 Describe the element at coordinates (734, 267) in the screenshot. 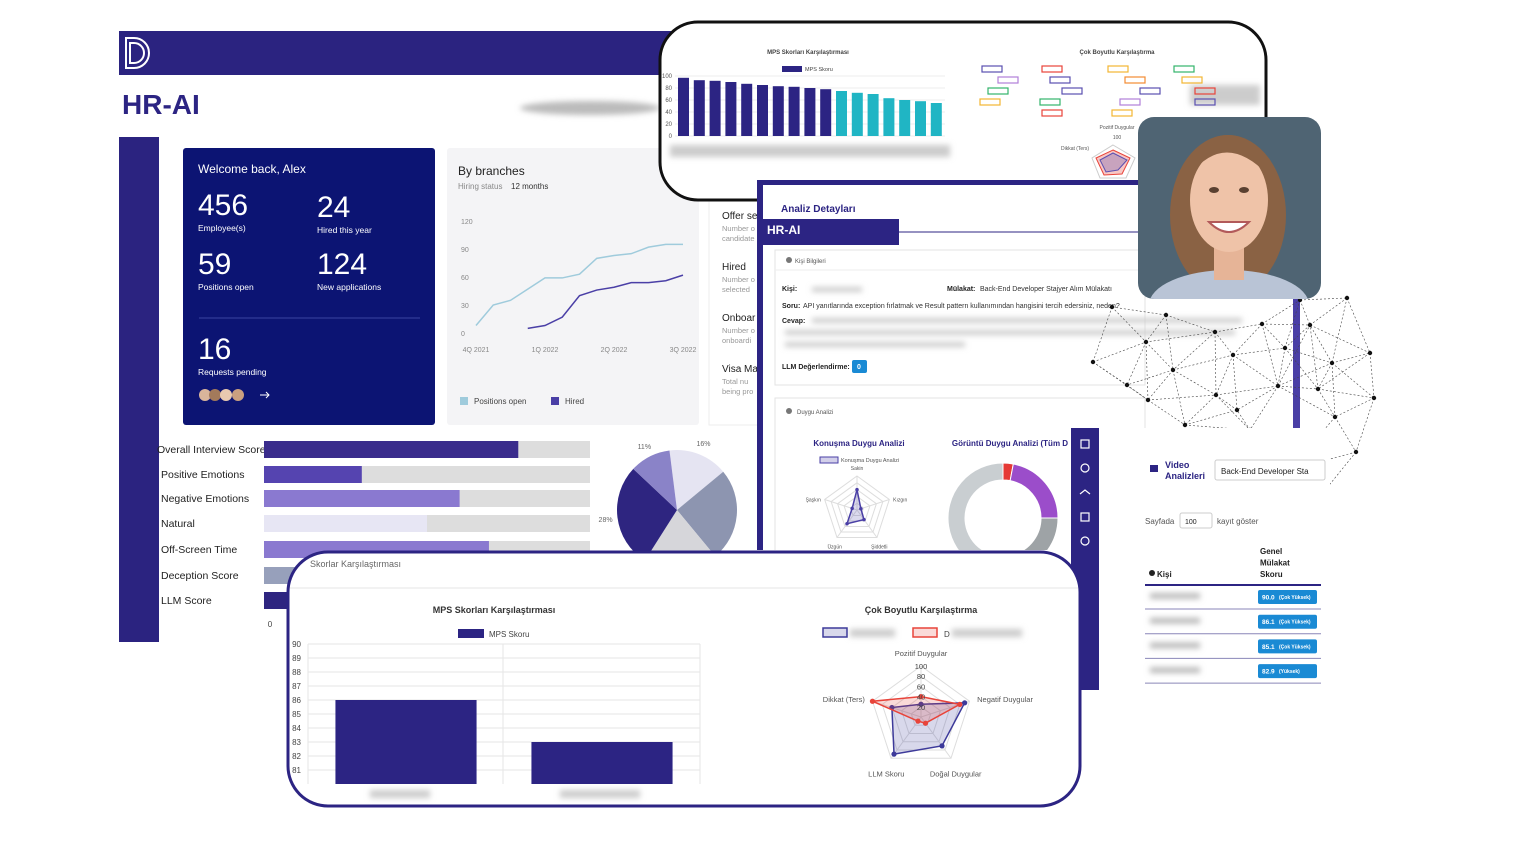

I see `pipeline-title: Hired` at that location.